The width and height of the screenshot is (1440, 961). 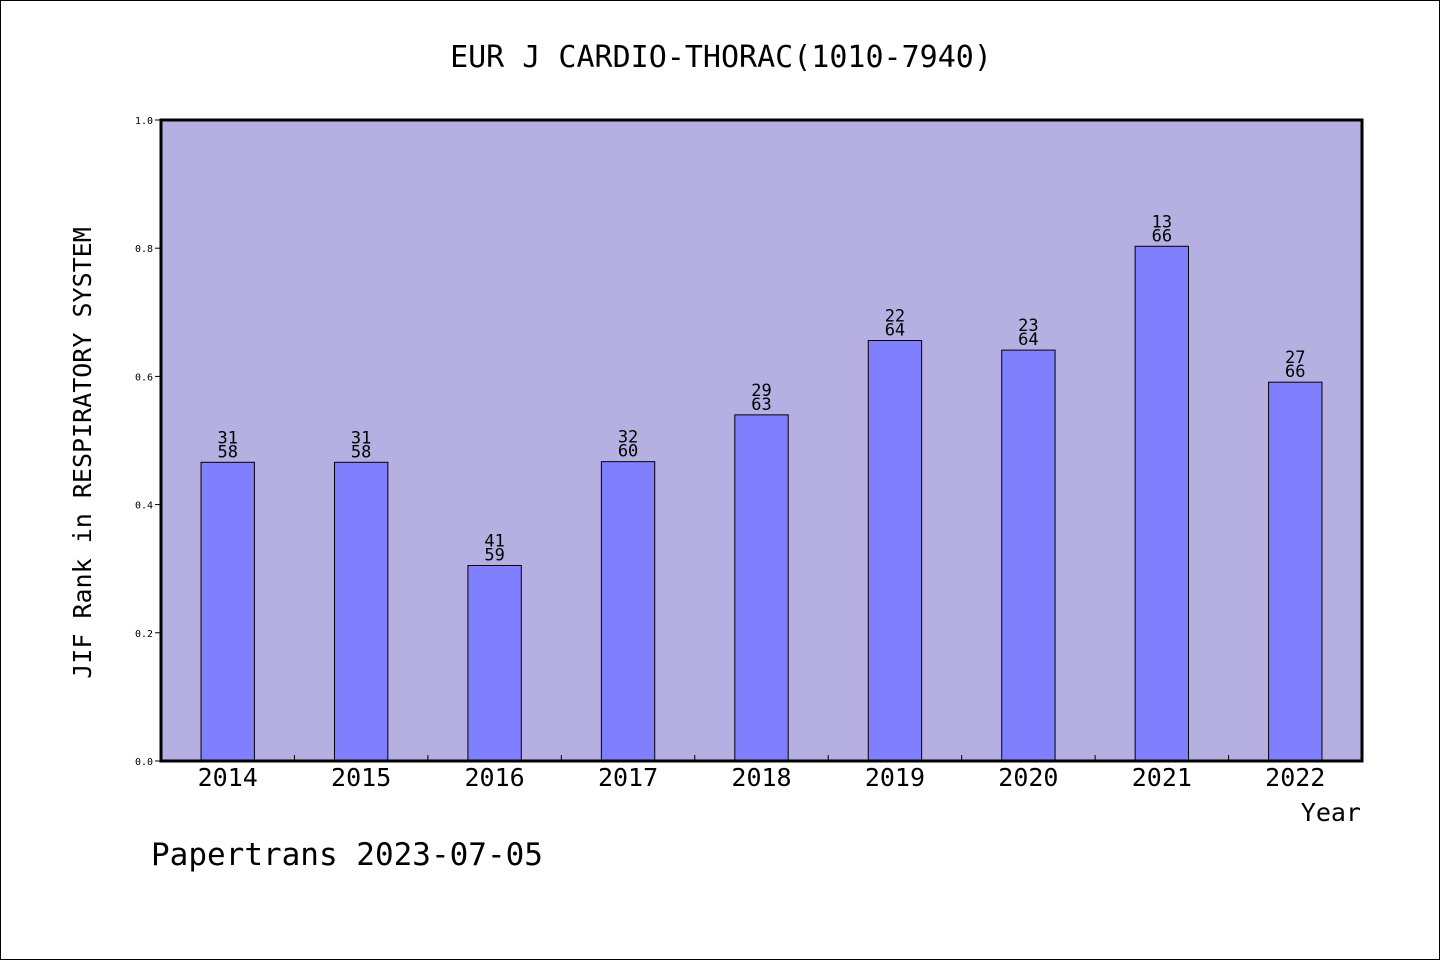 What do you see at coordinates (1331, 812) in the screenshot?
I see `x-axis-label: Year` at bounding box center [1331, 812].